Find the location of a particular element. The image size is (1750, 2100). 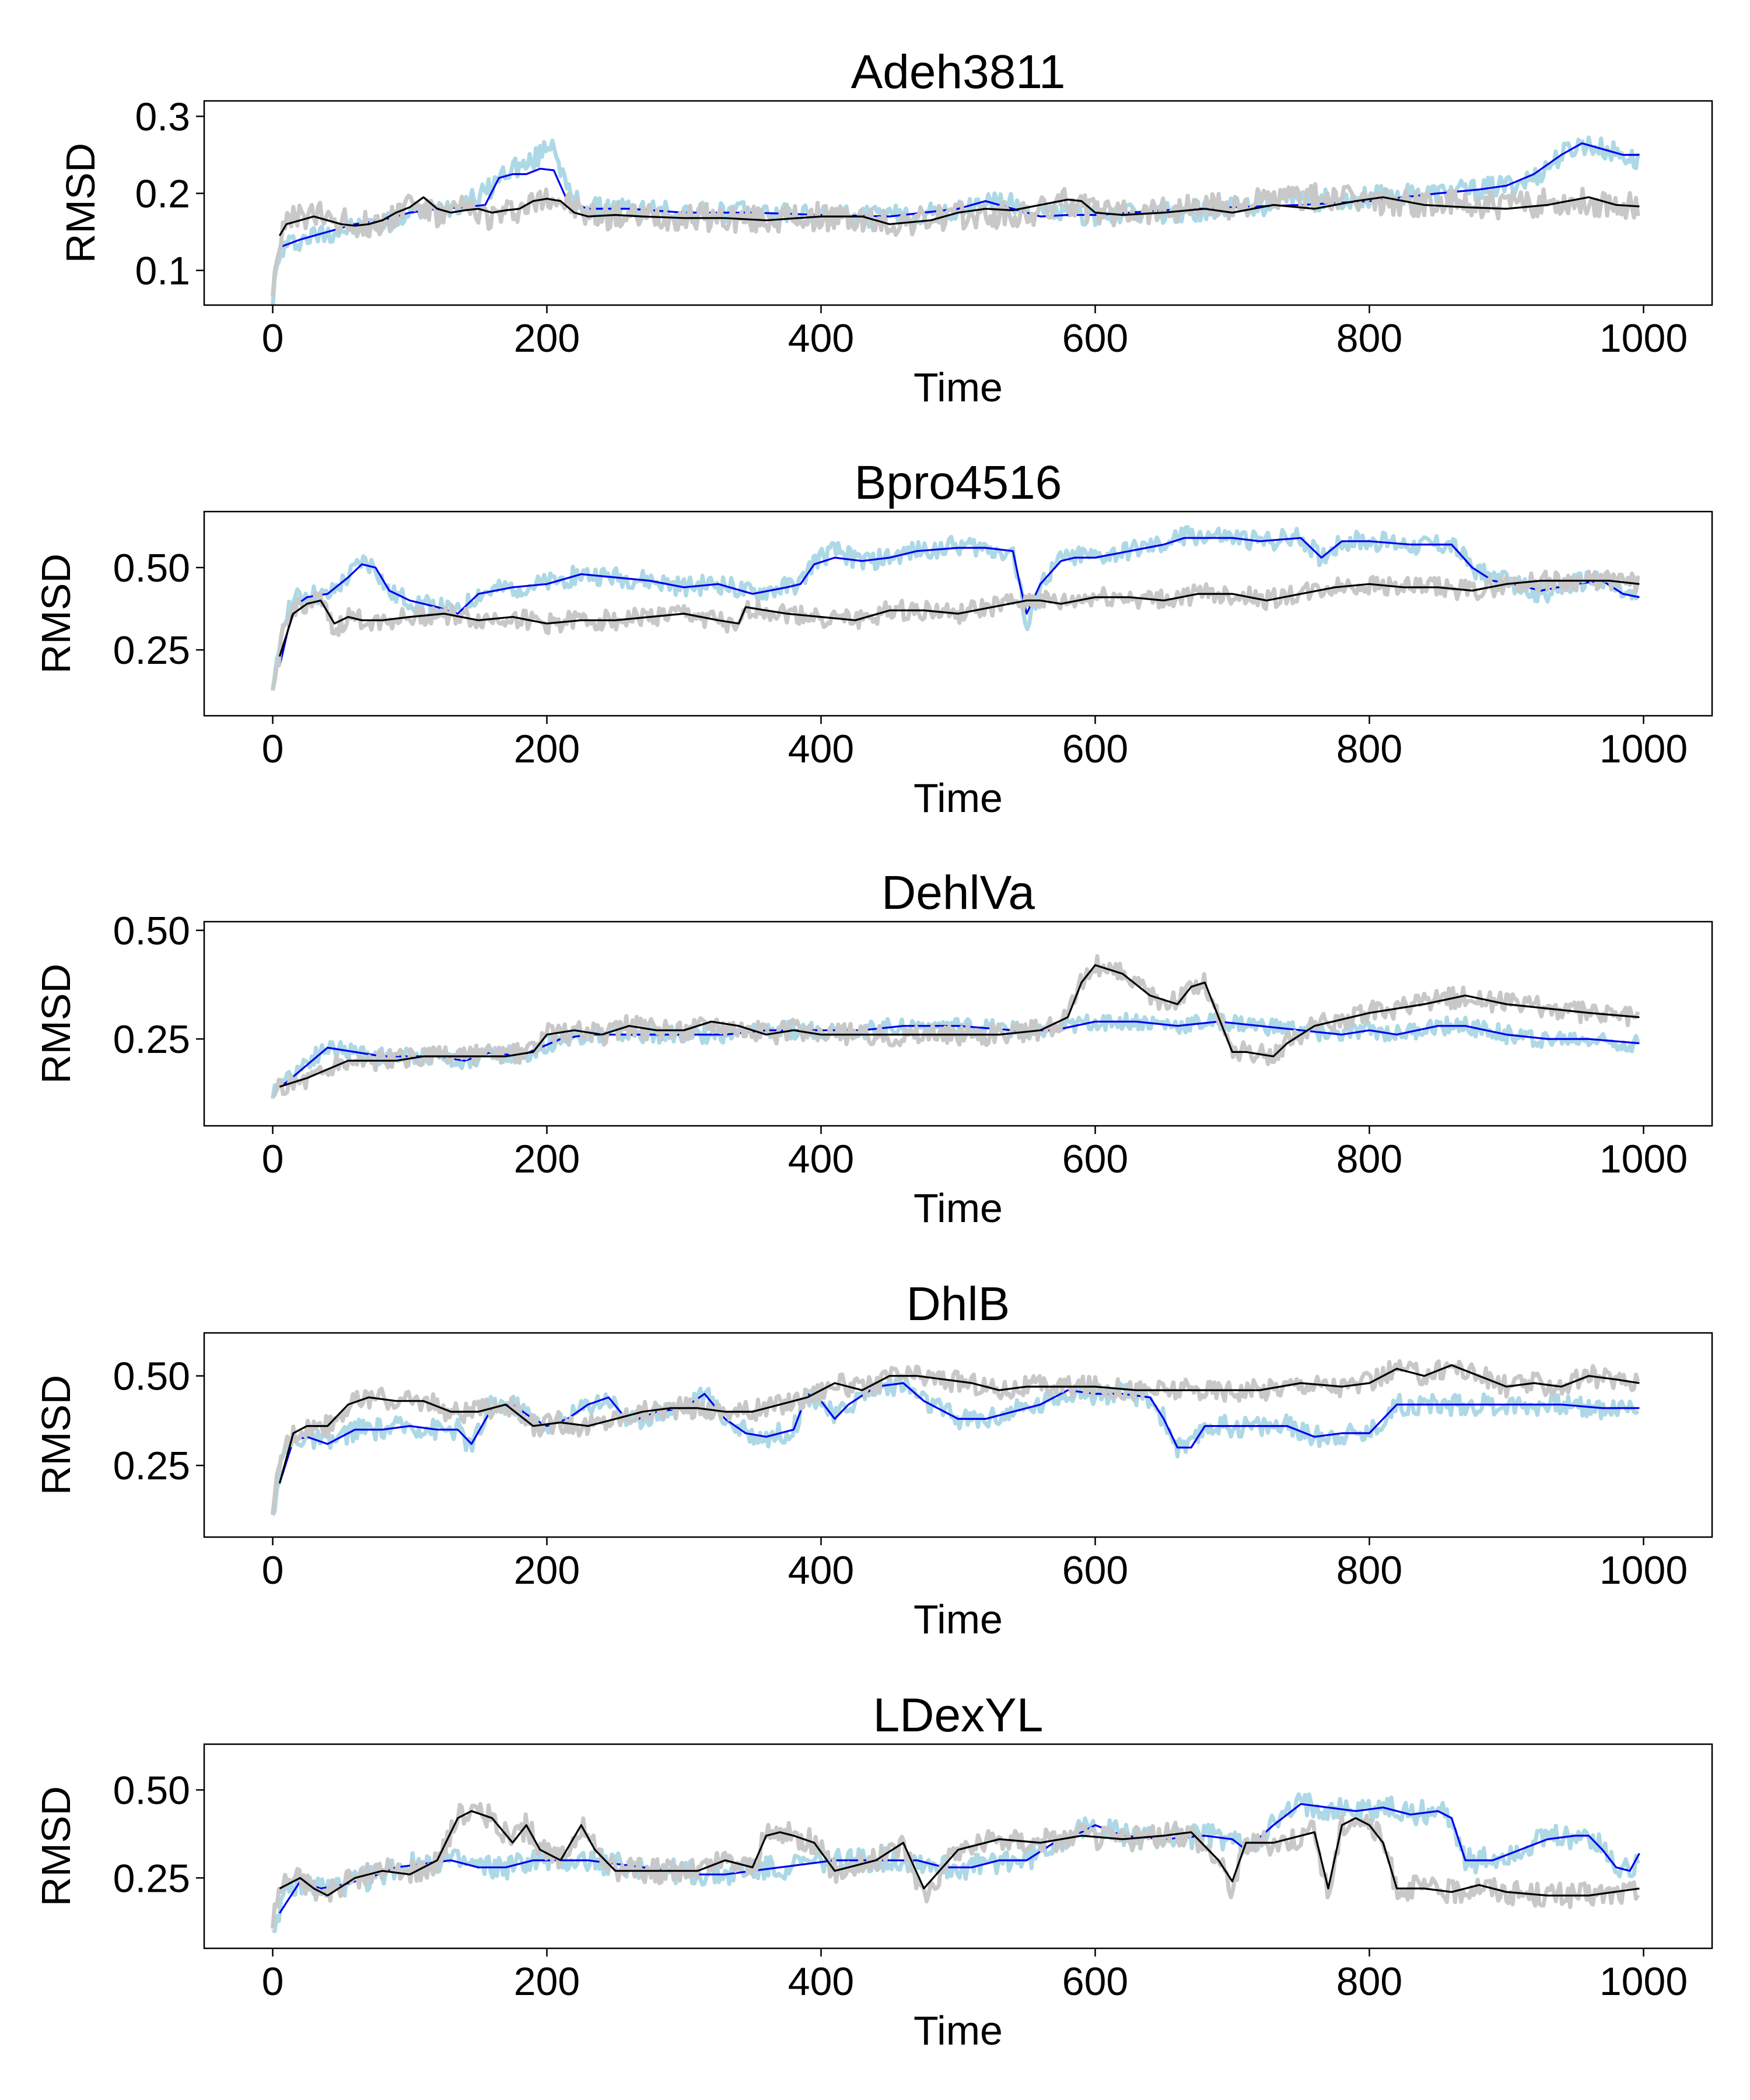

panel-title: LDexYL is located at coordinates (958, 1715).